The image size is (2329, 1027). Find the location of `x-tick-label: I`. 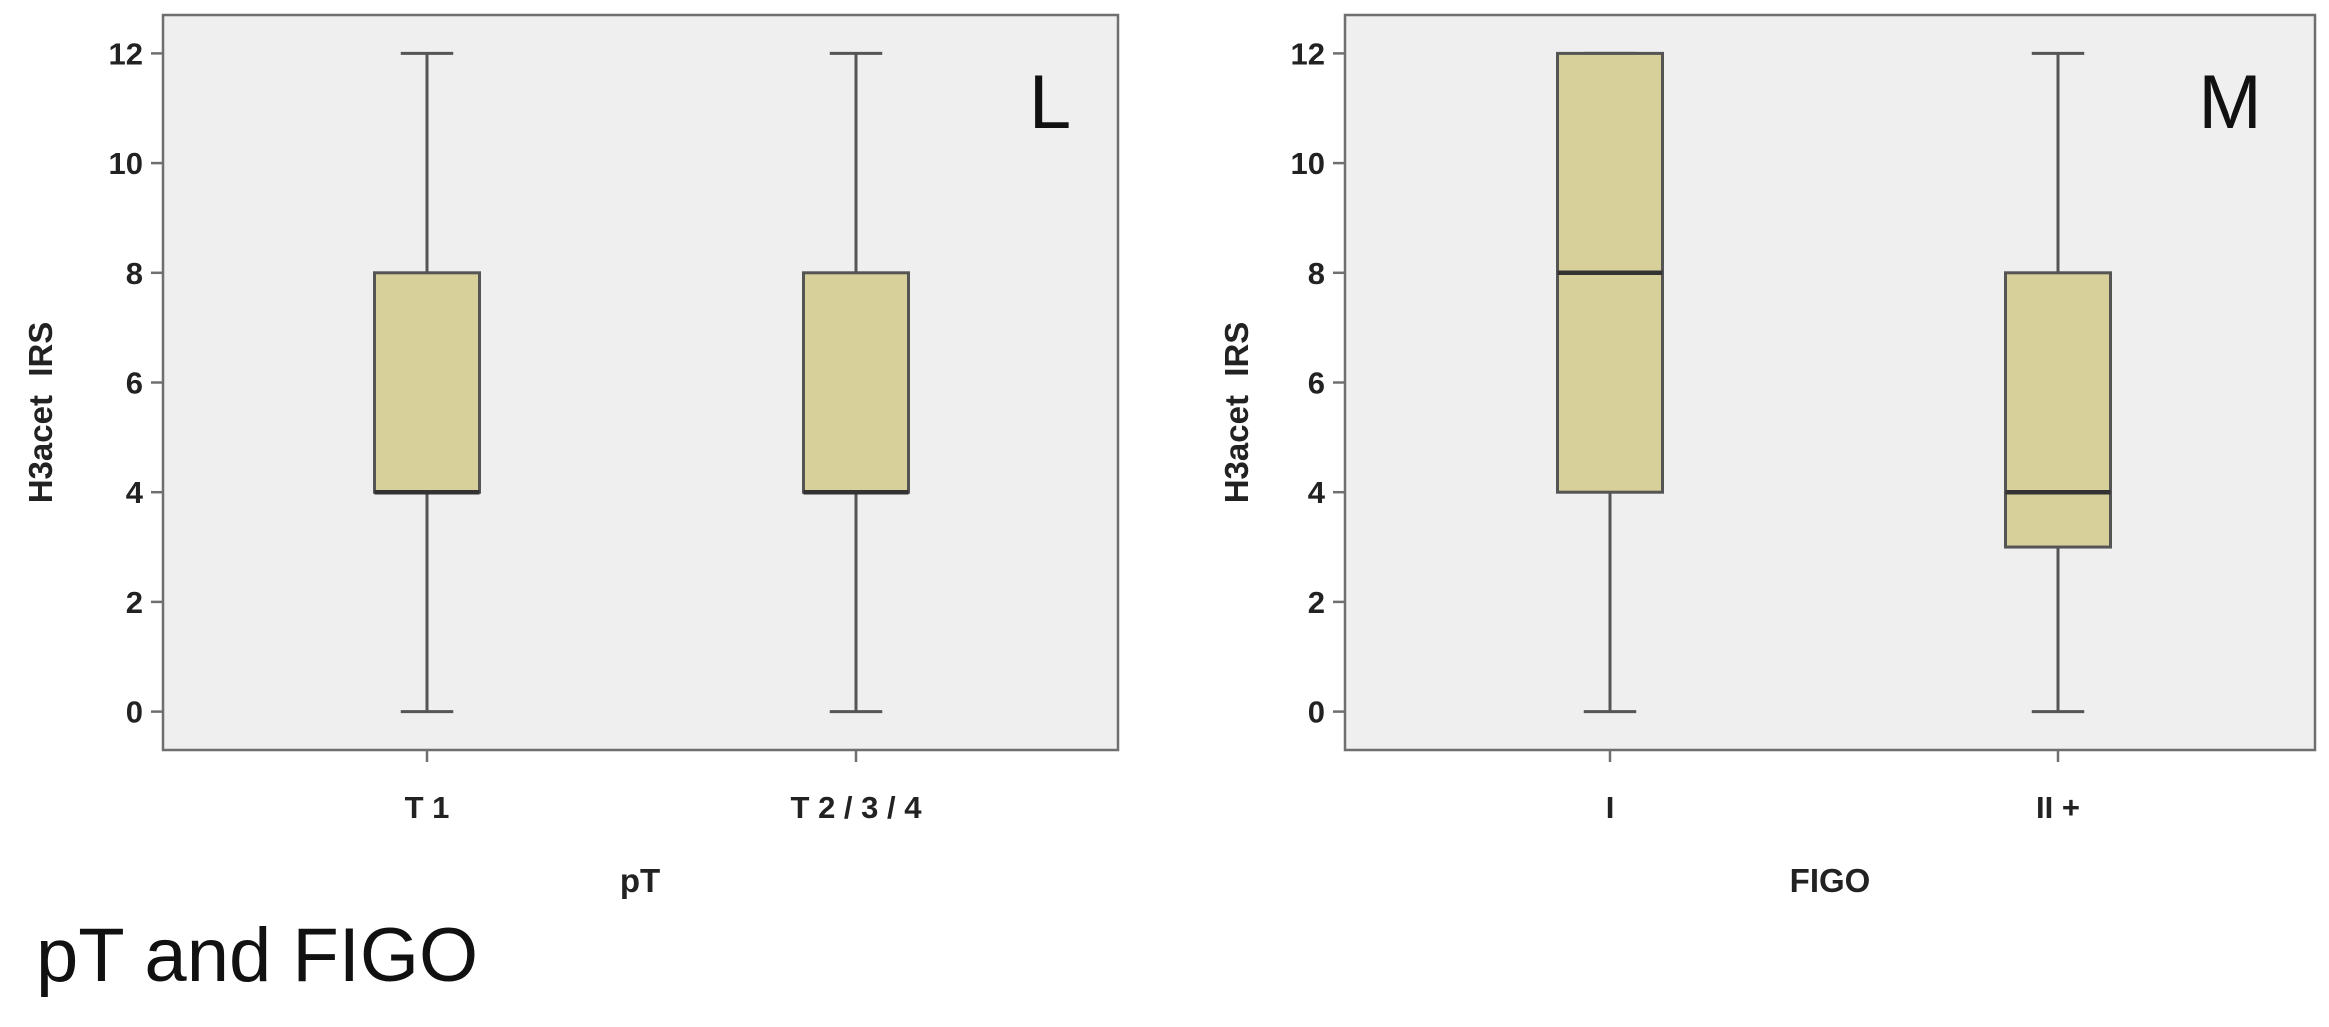

x-tick-label: I is located at coordinates (1610, 807).